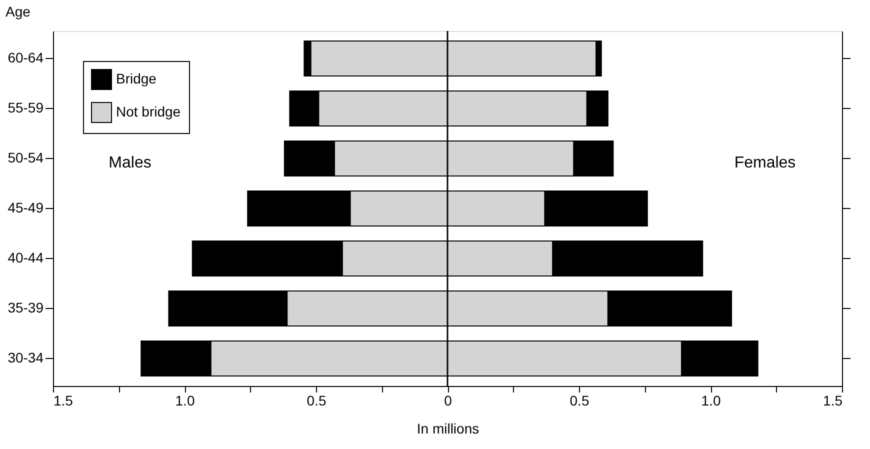 Image resolution: width=870 pixels, height=449 pixels. Describe the element at coordinates (448, 400) in the screenshot. I see `x-tick-label: 0` at that location.